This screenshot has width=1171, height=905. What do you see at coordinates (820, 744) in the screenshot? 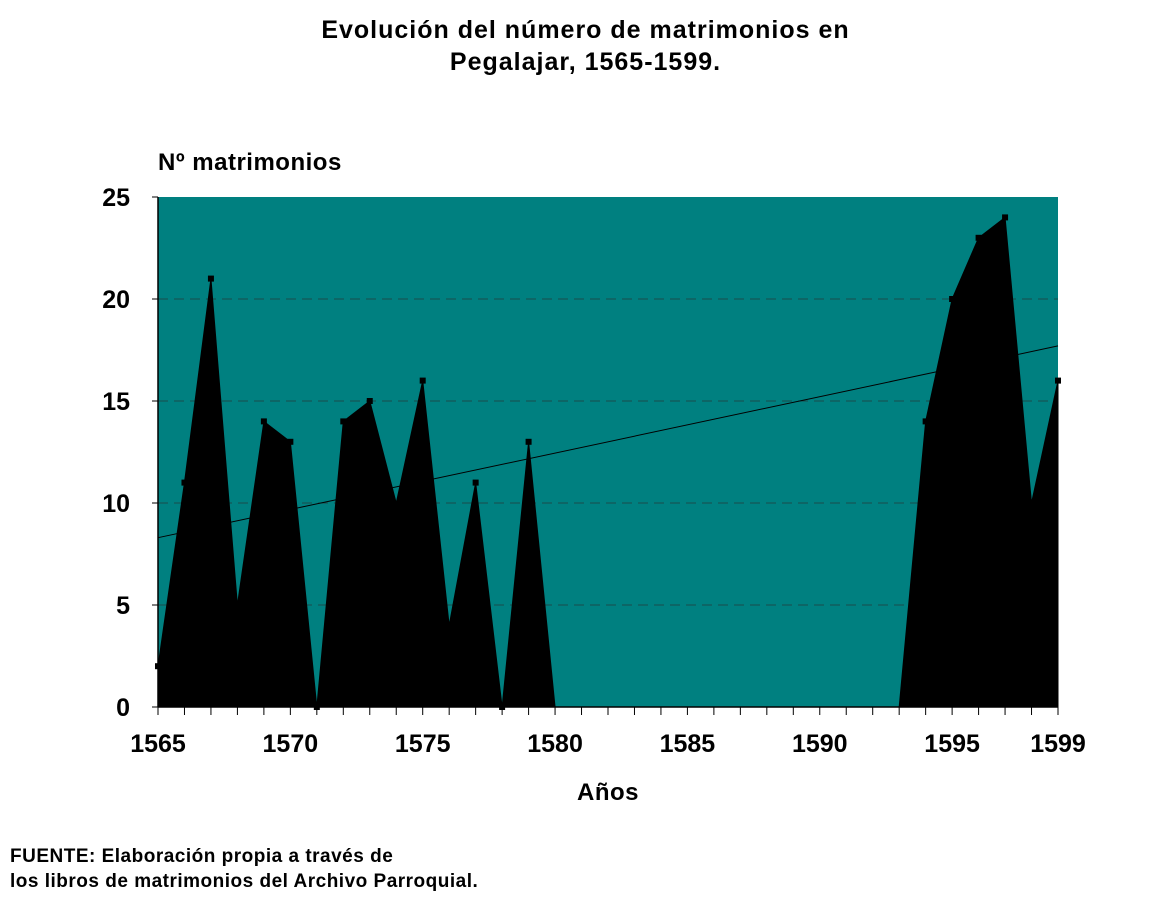
I see `x-tick-label-1590: 1590` at bounding box center [820, 744].